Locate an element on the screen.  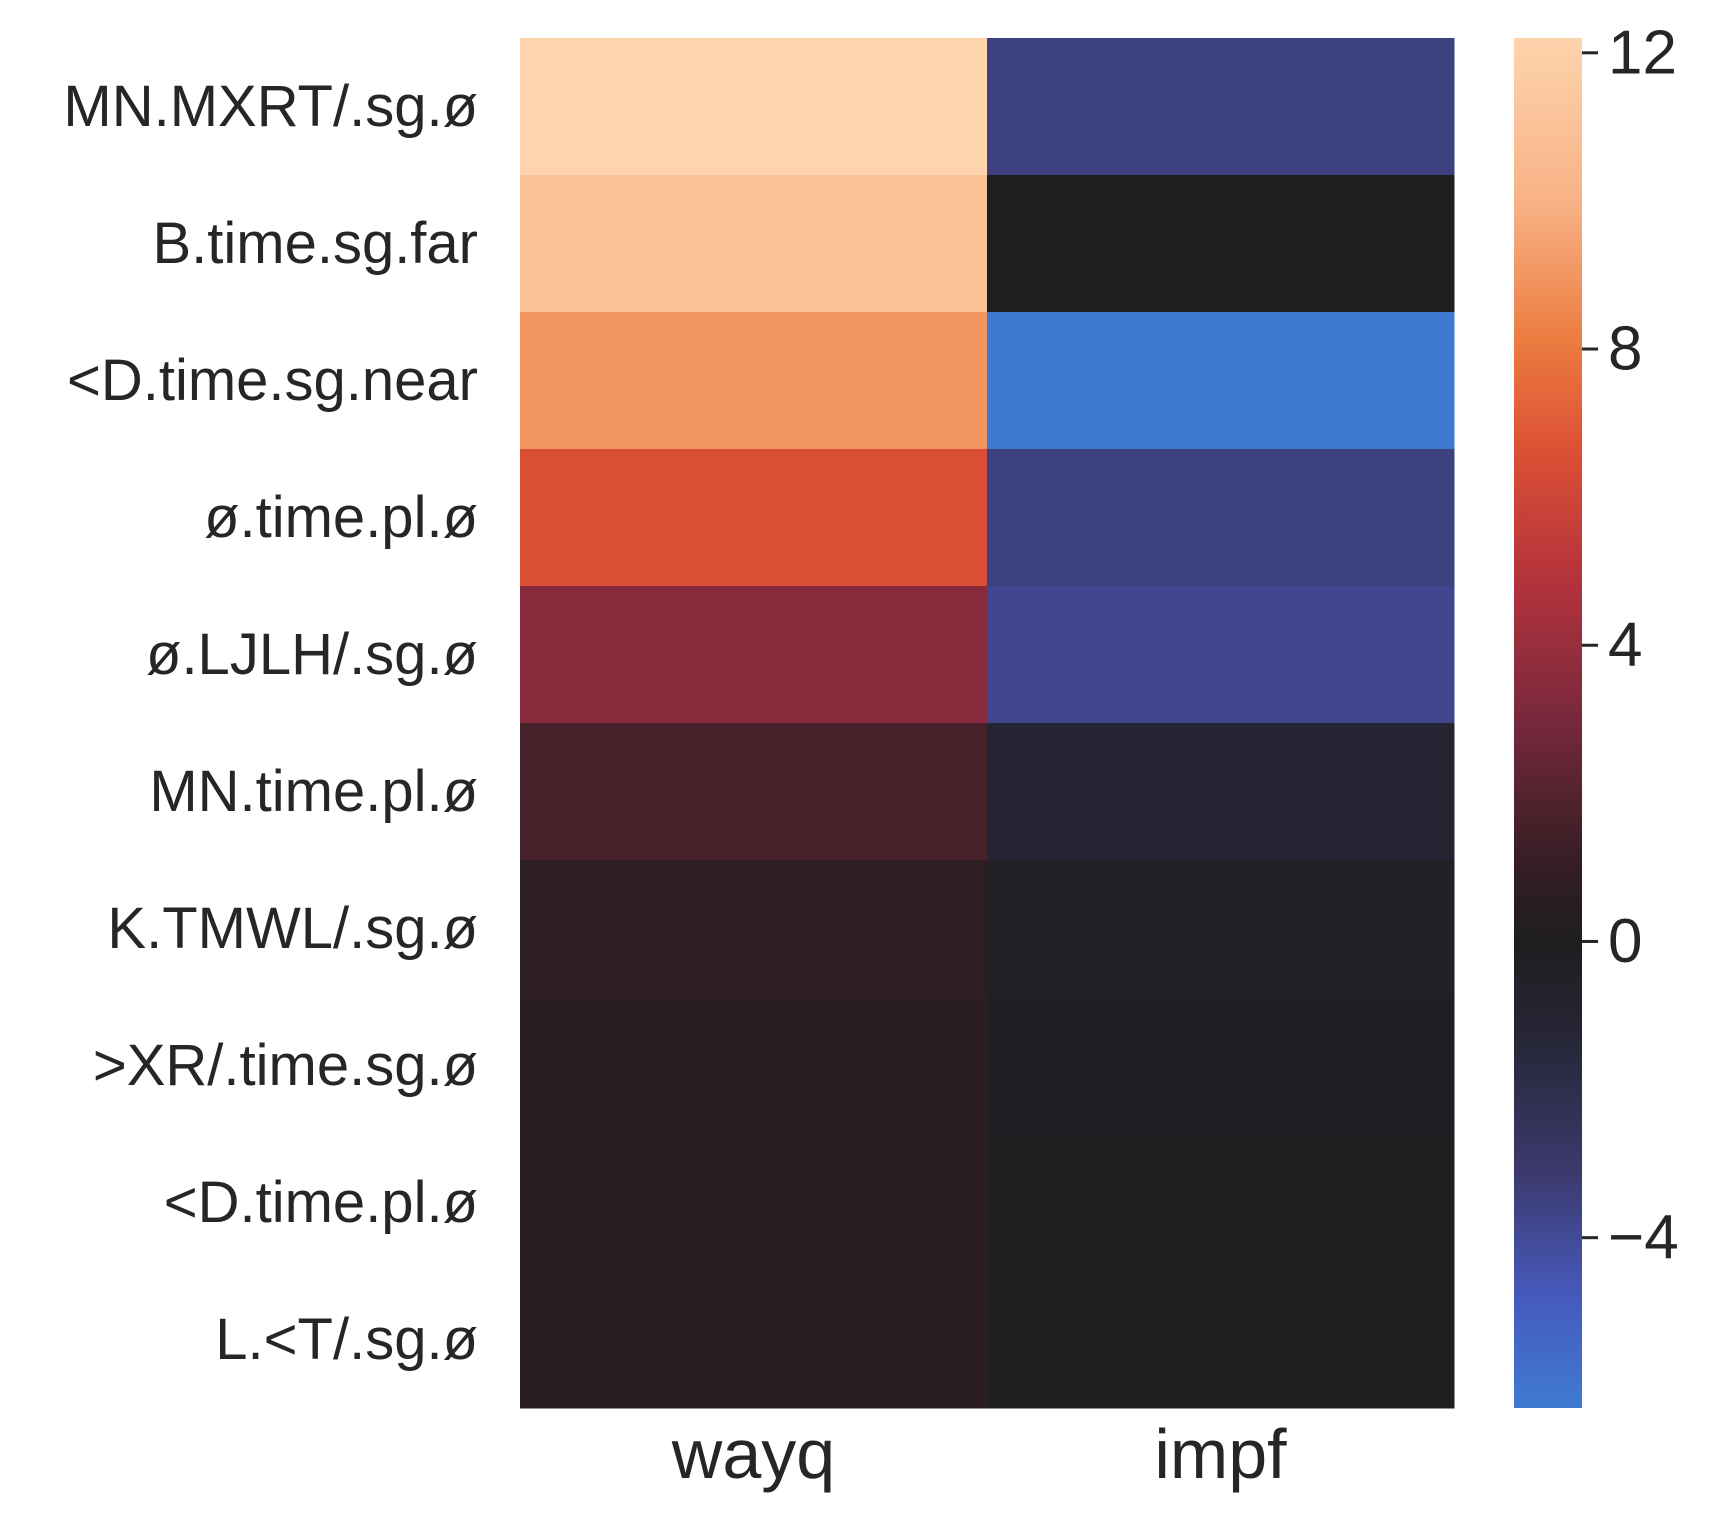
x-tick-label: impf is located at coordinates (1220, 1454).